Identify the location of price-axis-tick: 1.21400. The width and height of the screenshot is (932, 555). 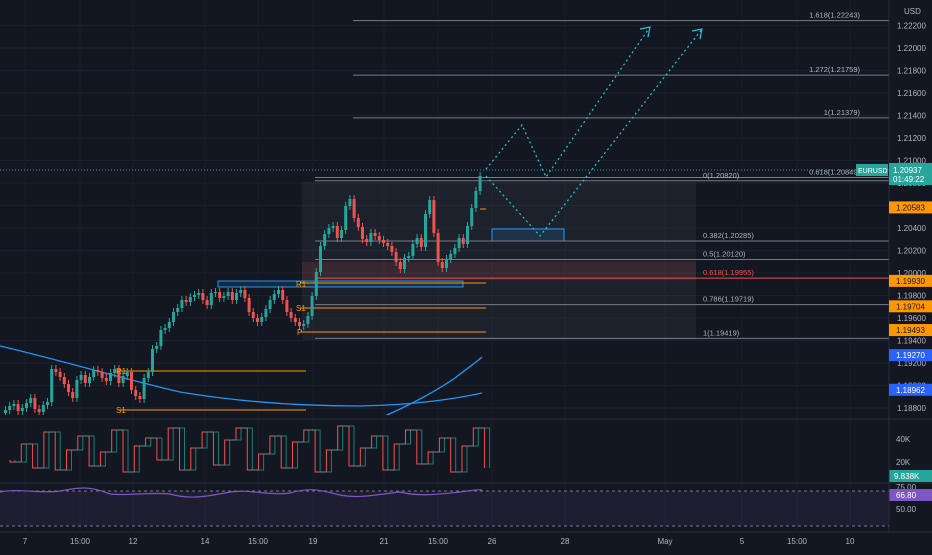
(911, 116).